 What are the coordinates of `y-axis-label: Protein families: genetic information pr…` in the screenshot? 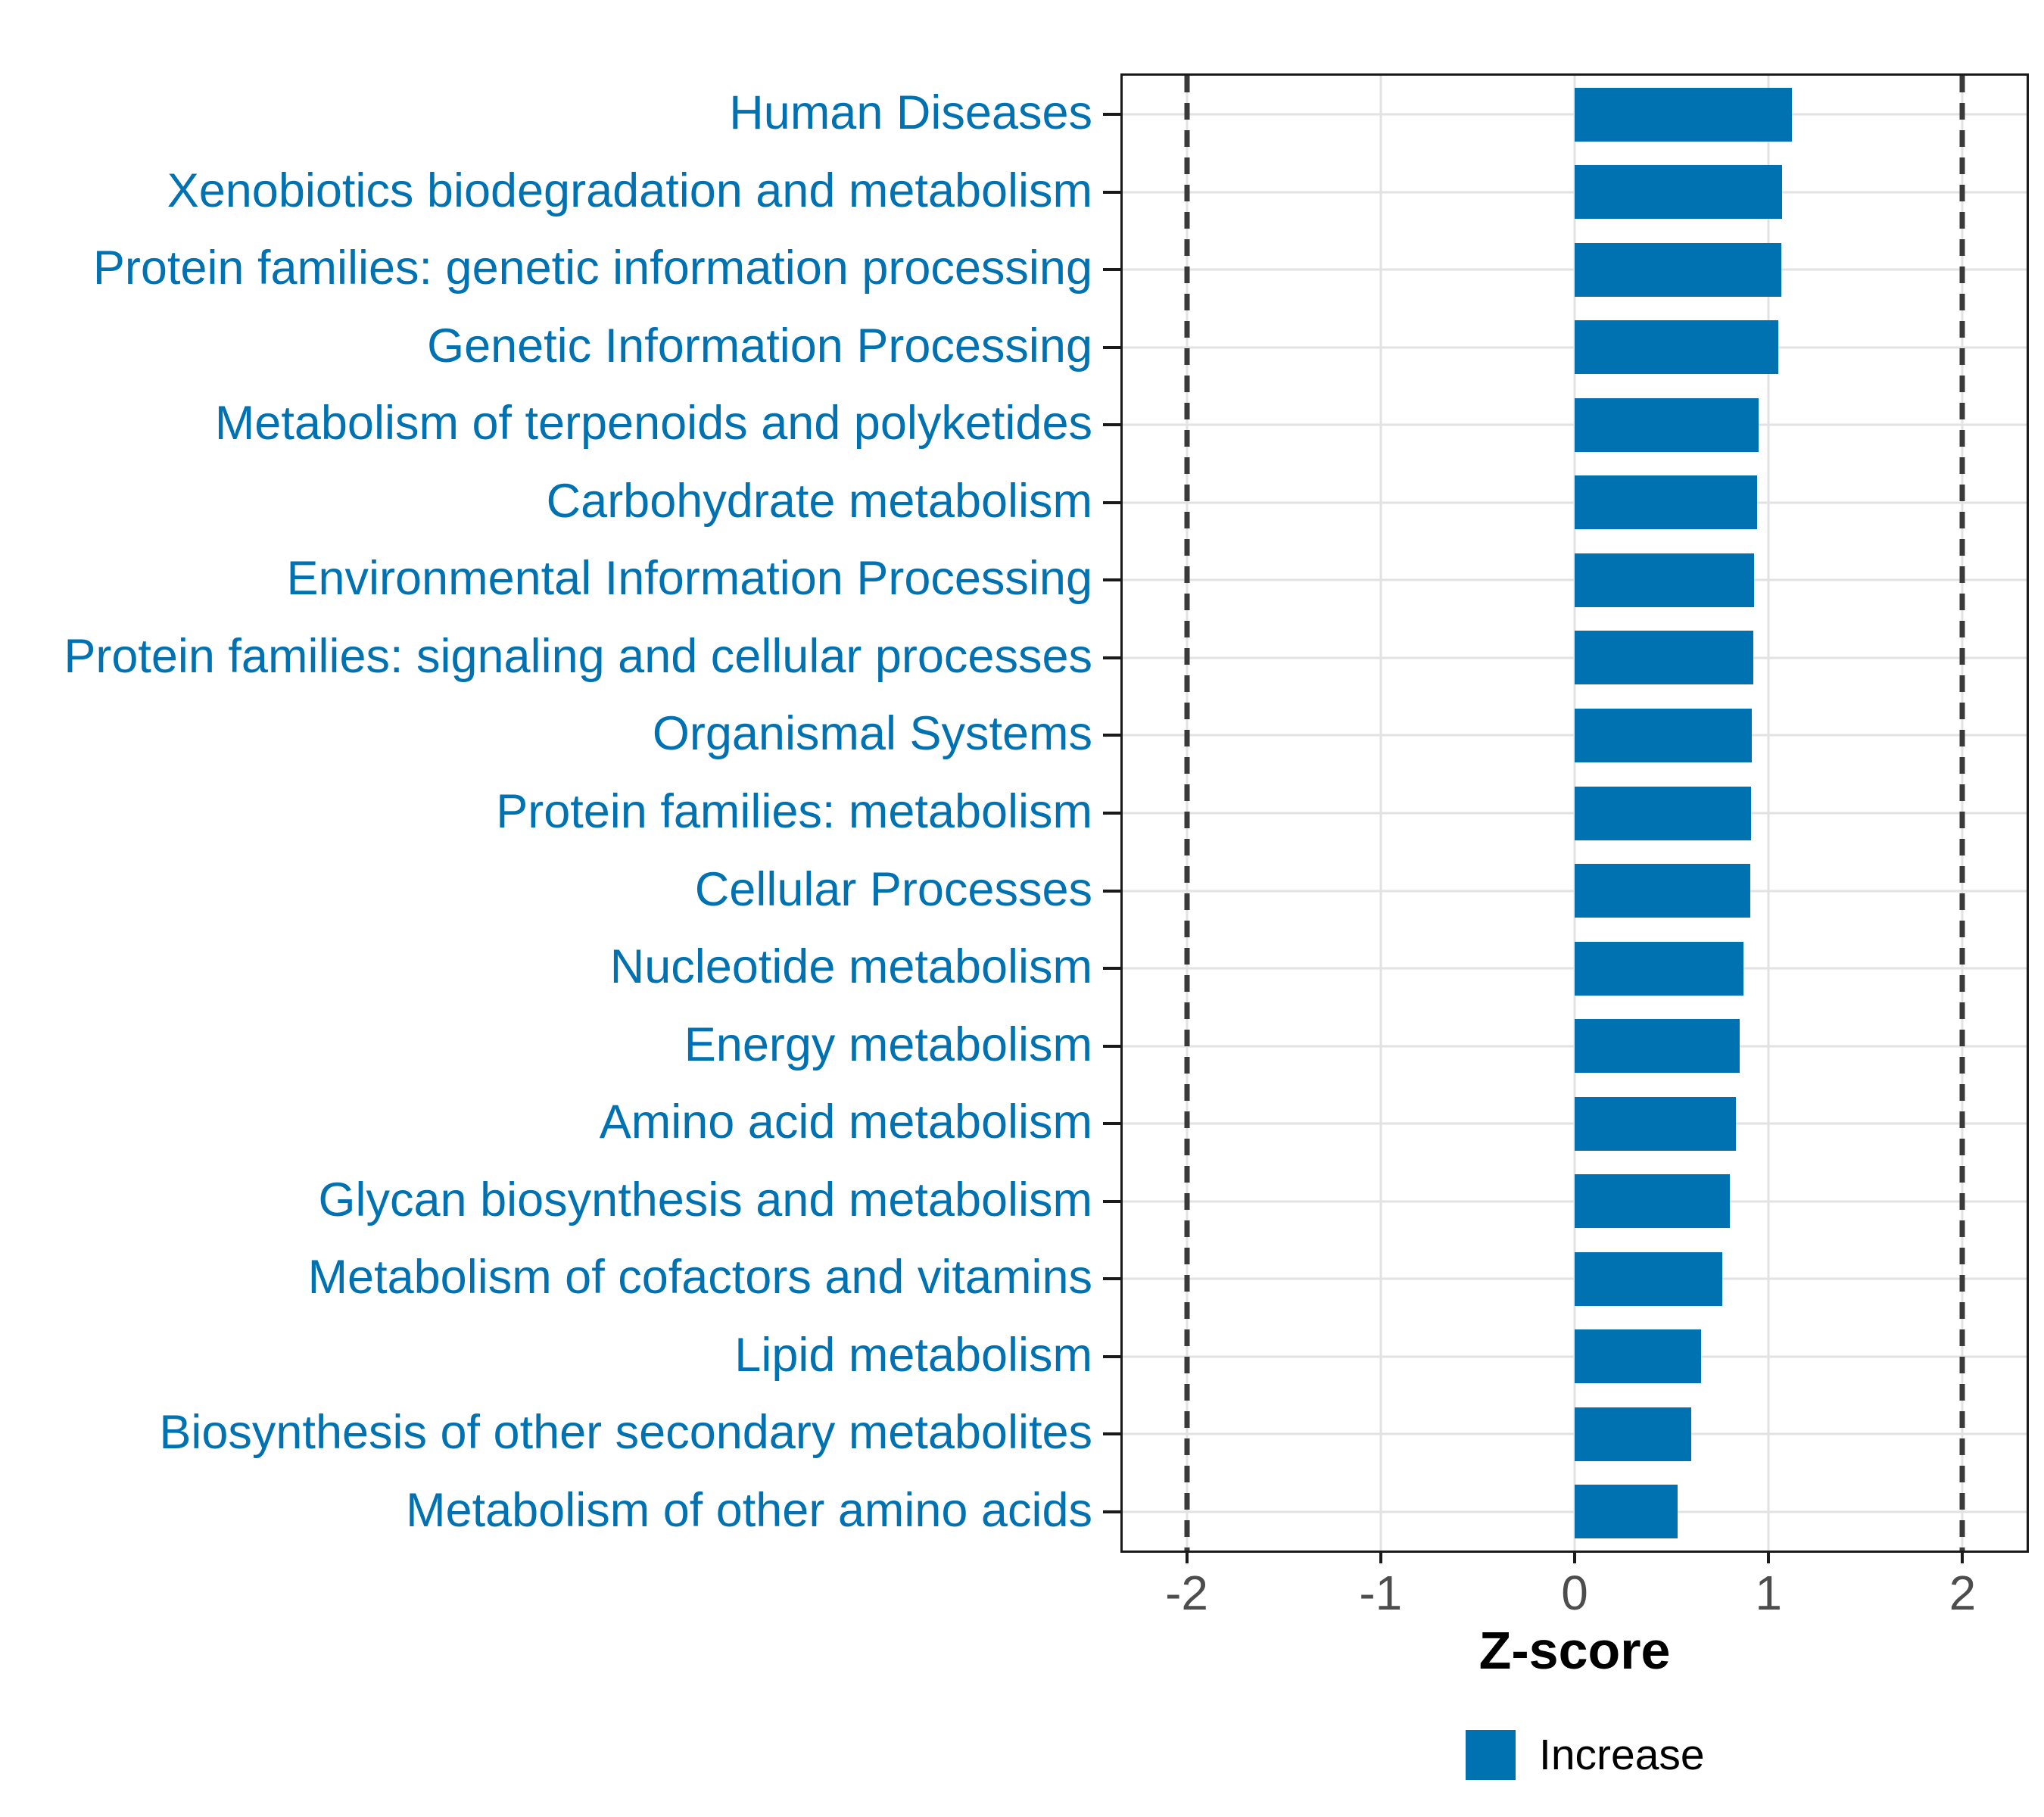 It's located at (592, 268).